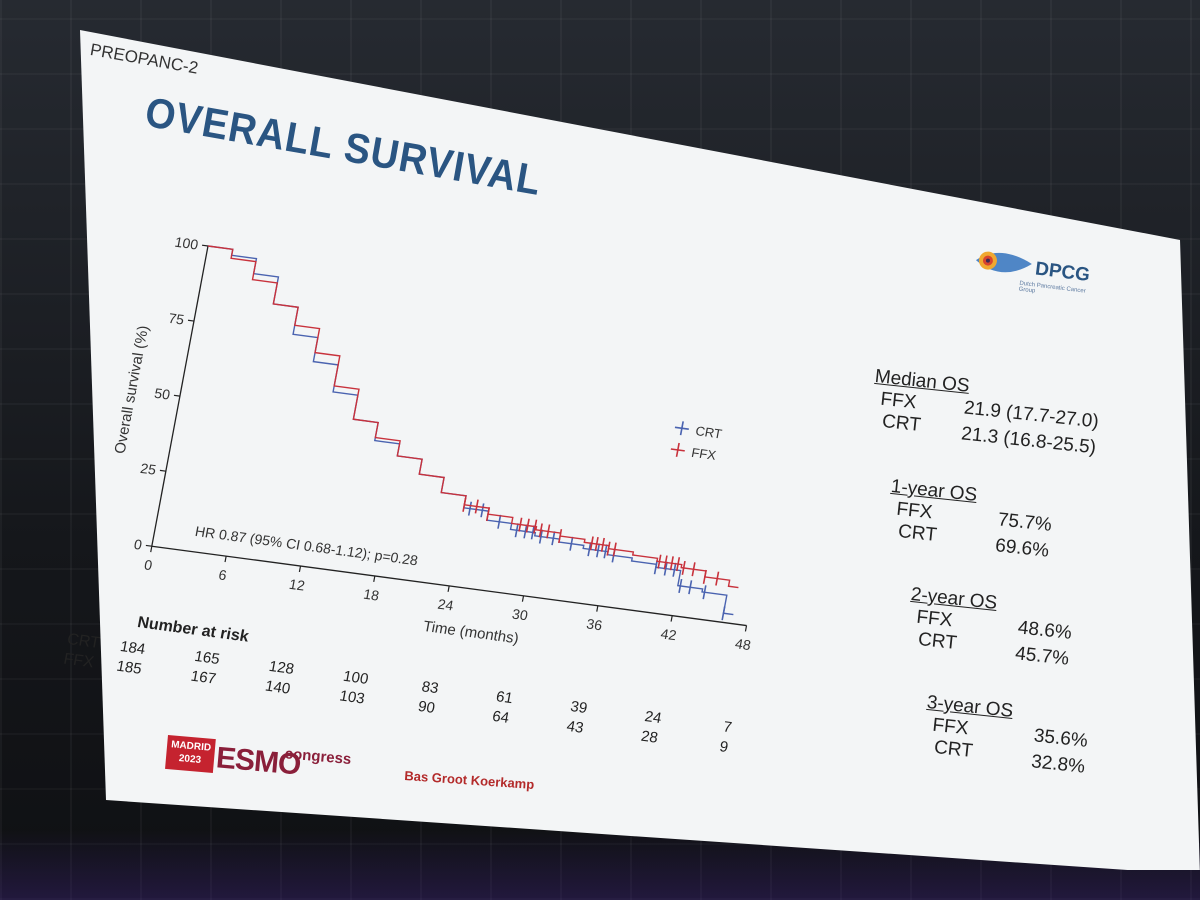  I want to click on x-tick-label: 12, so click(297, 585).